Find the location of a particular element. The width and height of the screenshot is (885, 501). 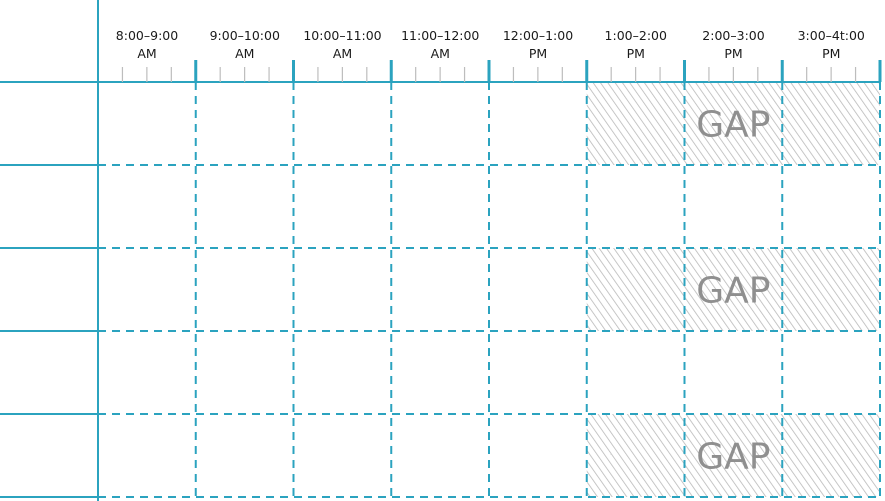

time-range: 8:00–9:00 is located at coordinates (147, 35).